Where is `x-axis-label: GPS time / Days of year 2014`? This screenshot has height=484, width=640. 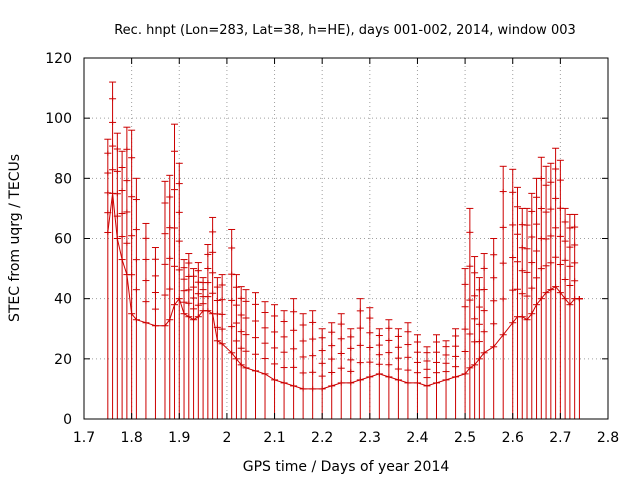
x-axis-label: GPS time / Days of year 2014 is located at coordinates (346, 467).